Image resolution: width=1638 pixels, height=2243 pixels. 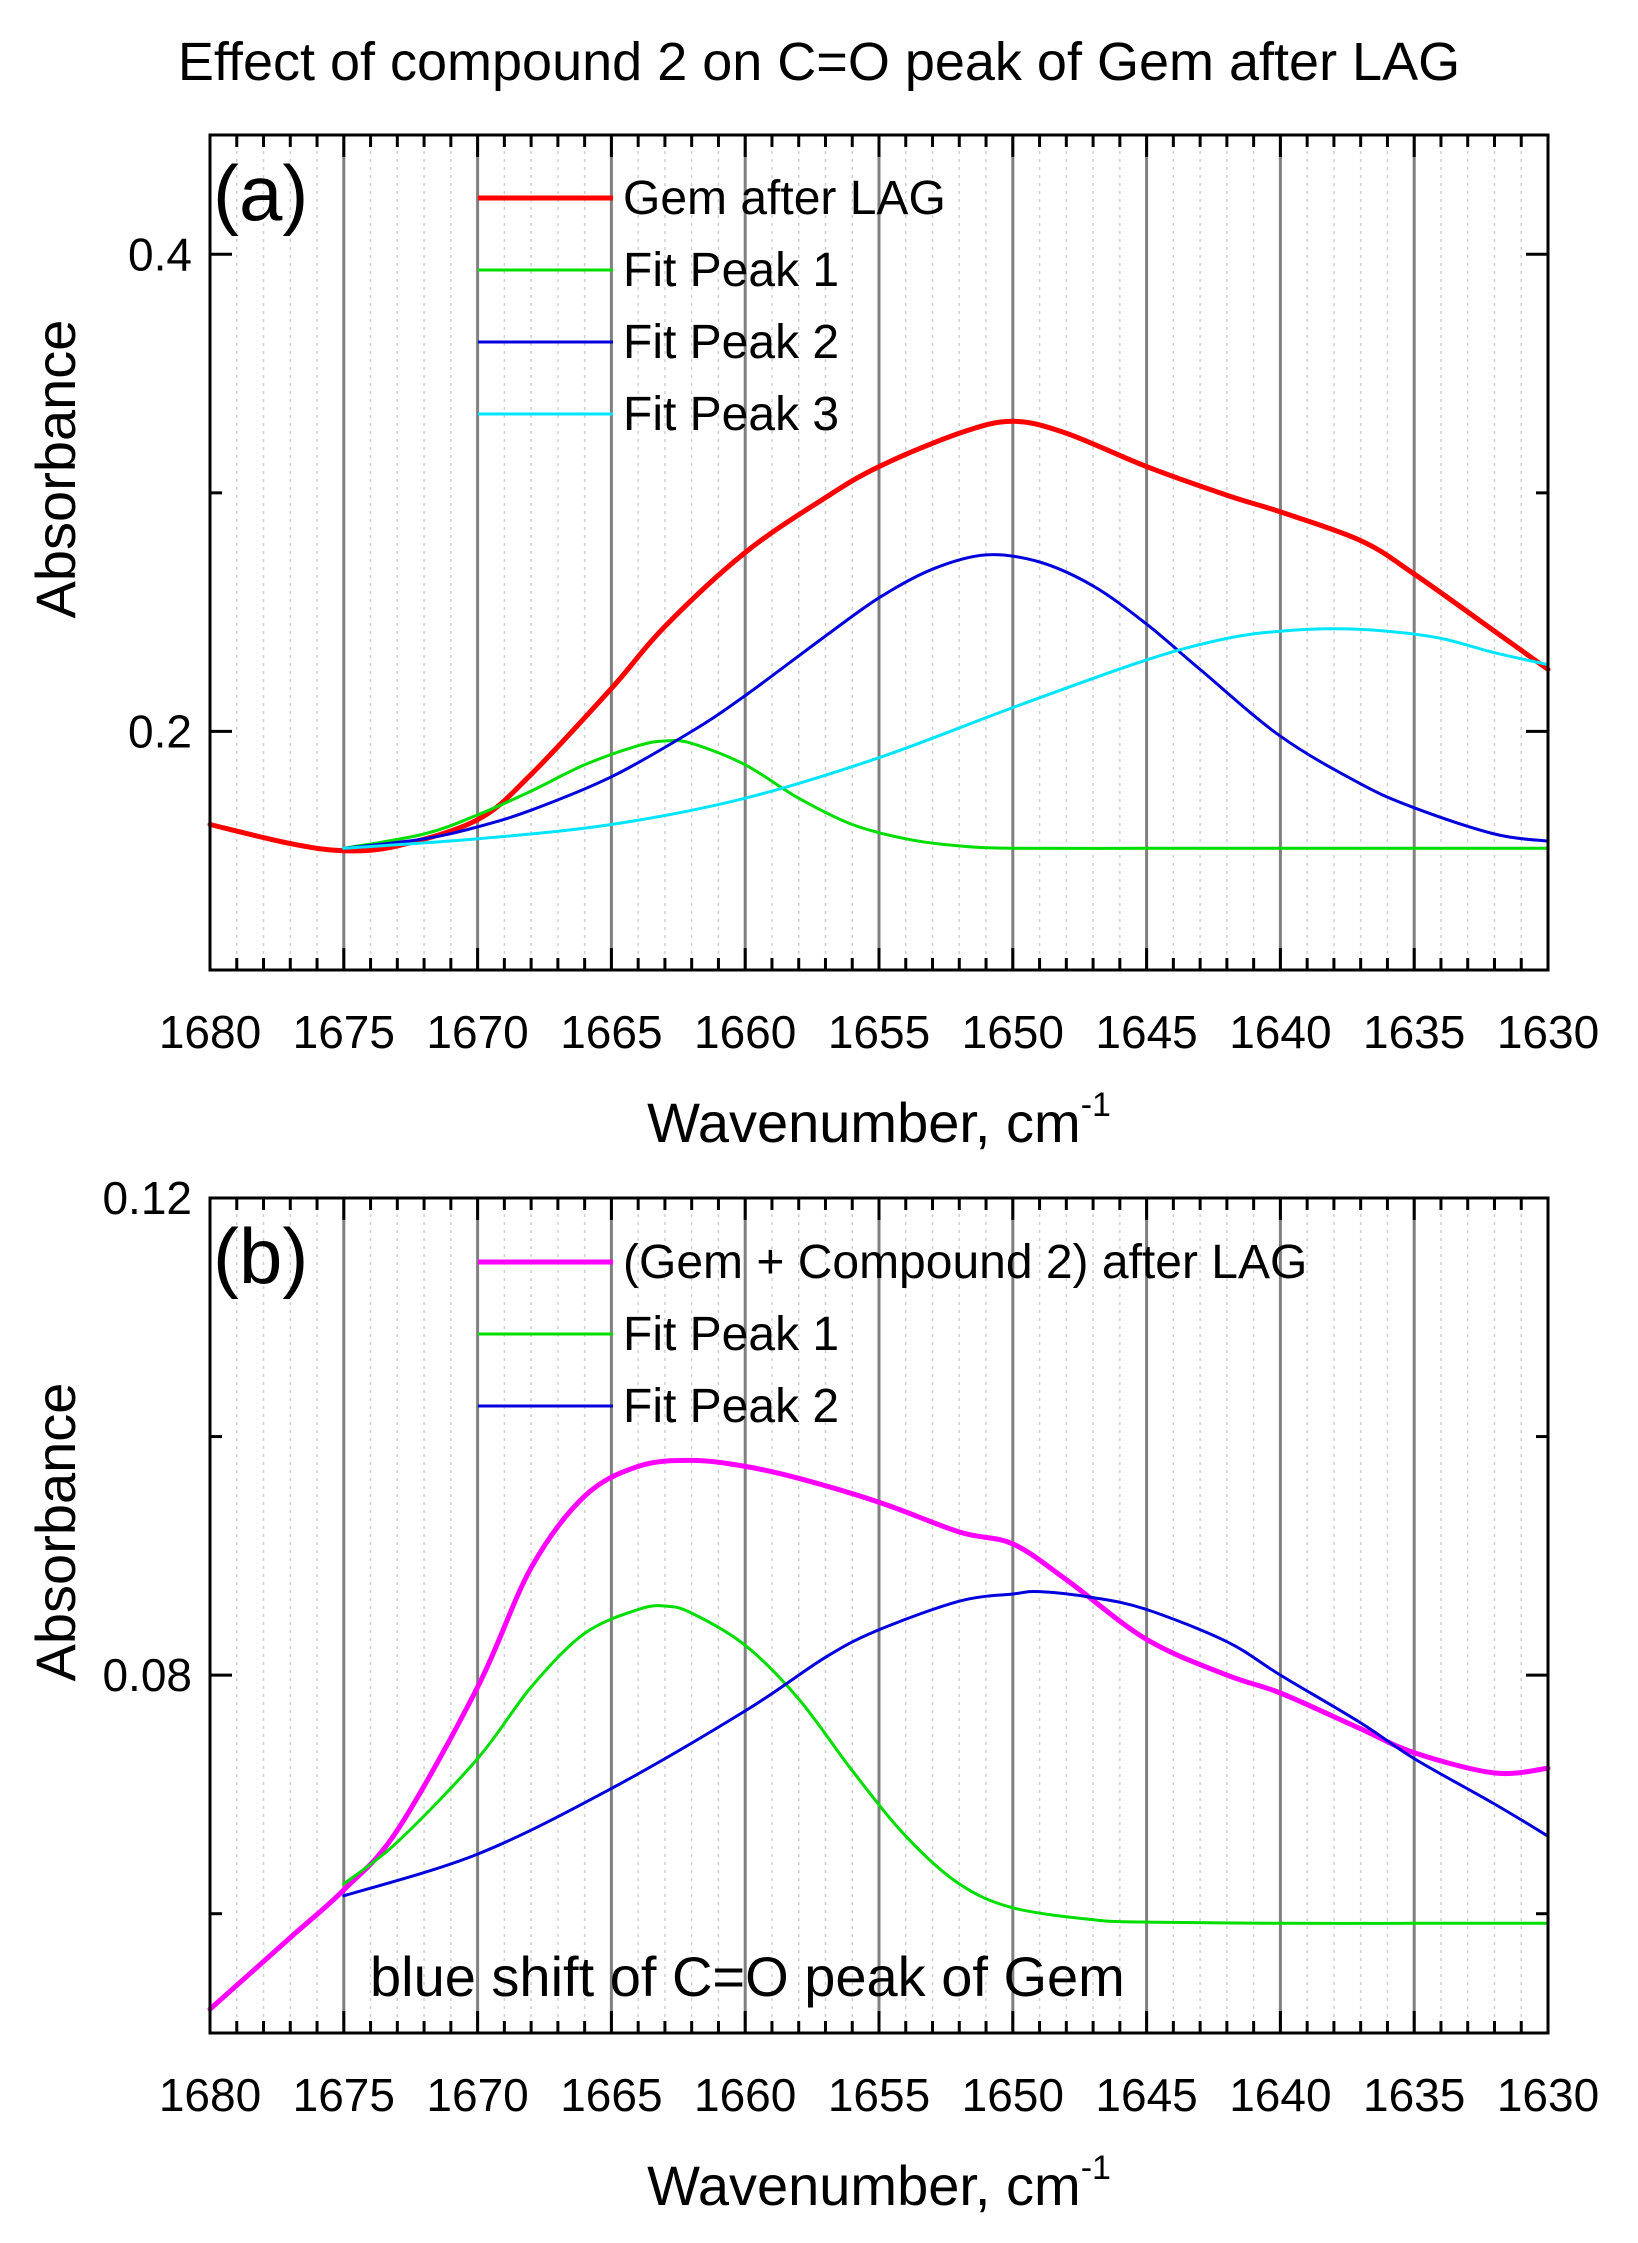 What do you see at coordinates (731, 414) in the screenshot?
I see `legend-label-4: Fit Peak 3` at bounding box center [731, 414].